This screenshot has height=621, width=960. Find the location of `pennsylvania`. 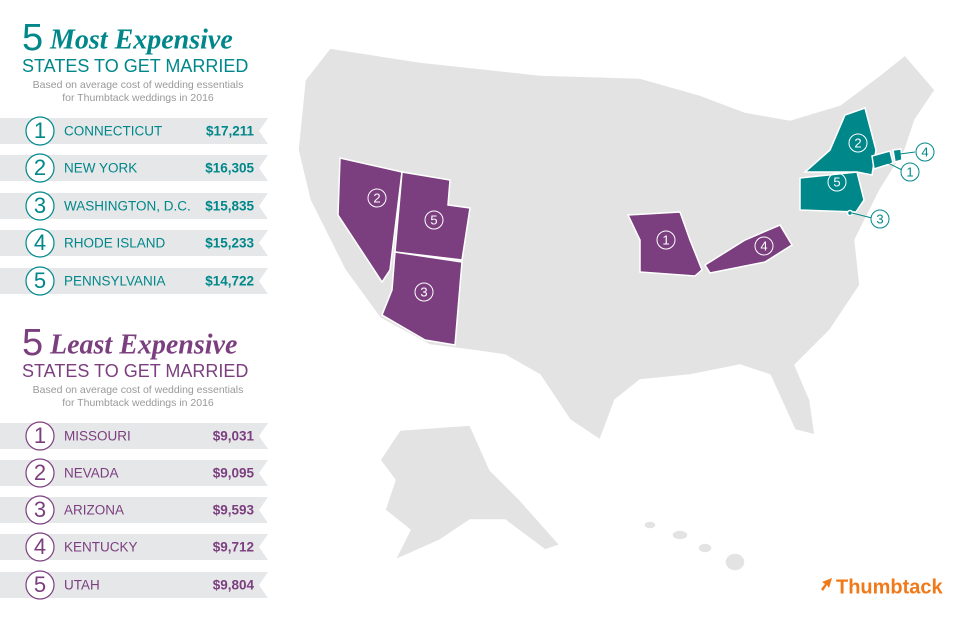

pennsylvania is located at coordinates (832, 192).